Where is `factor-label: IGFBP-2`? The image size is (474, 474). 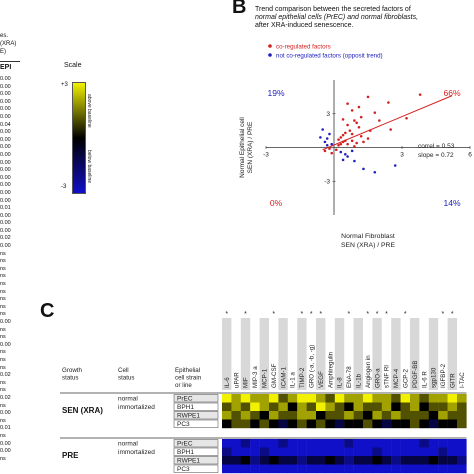 factor-label: IGFBP-2 is located at coordinates (443, 375).